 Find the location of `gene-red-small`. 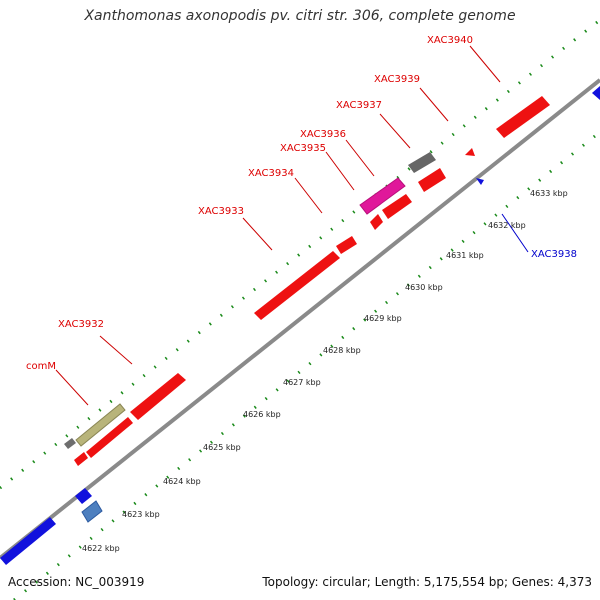

gene-red-small is located at coordinates (81, 459).